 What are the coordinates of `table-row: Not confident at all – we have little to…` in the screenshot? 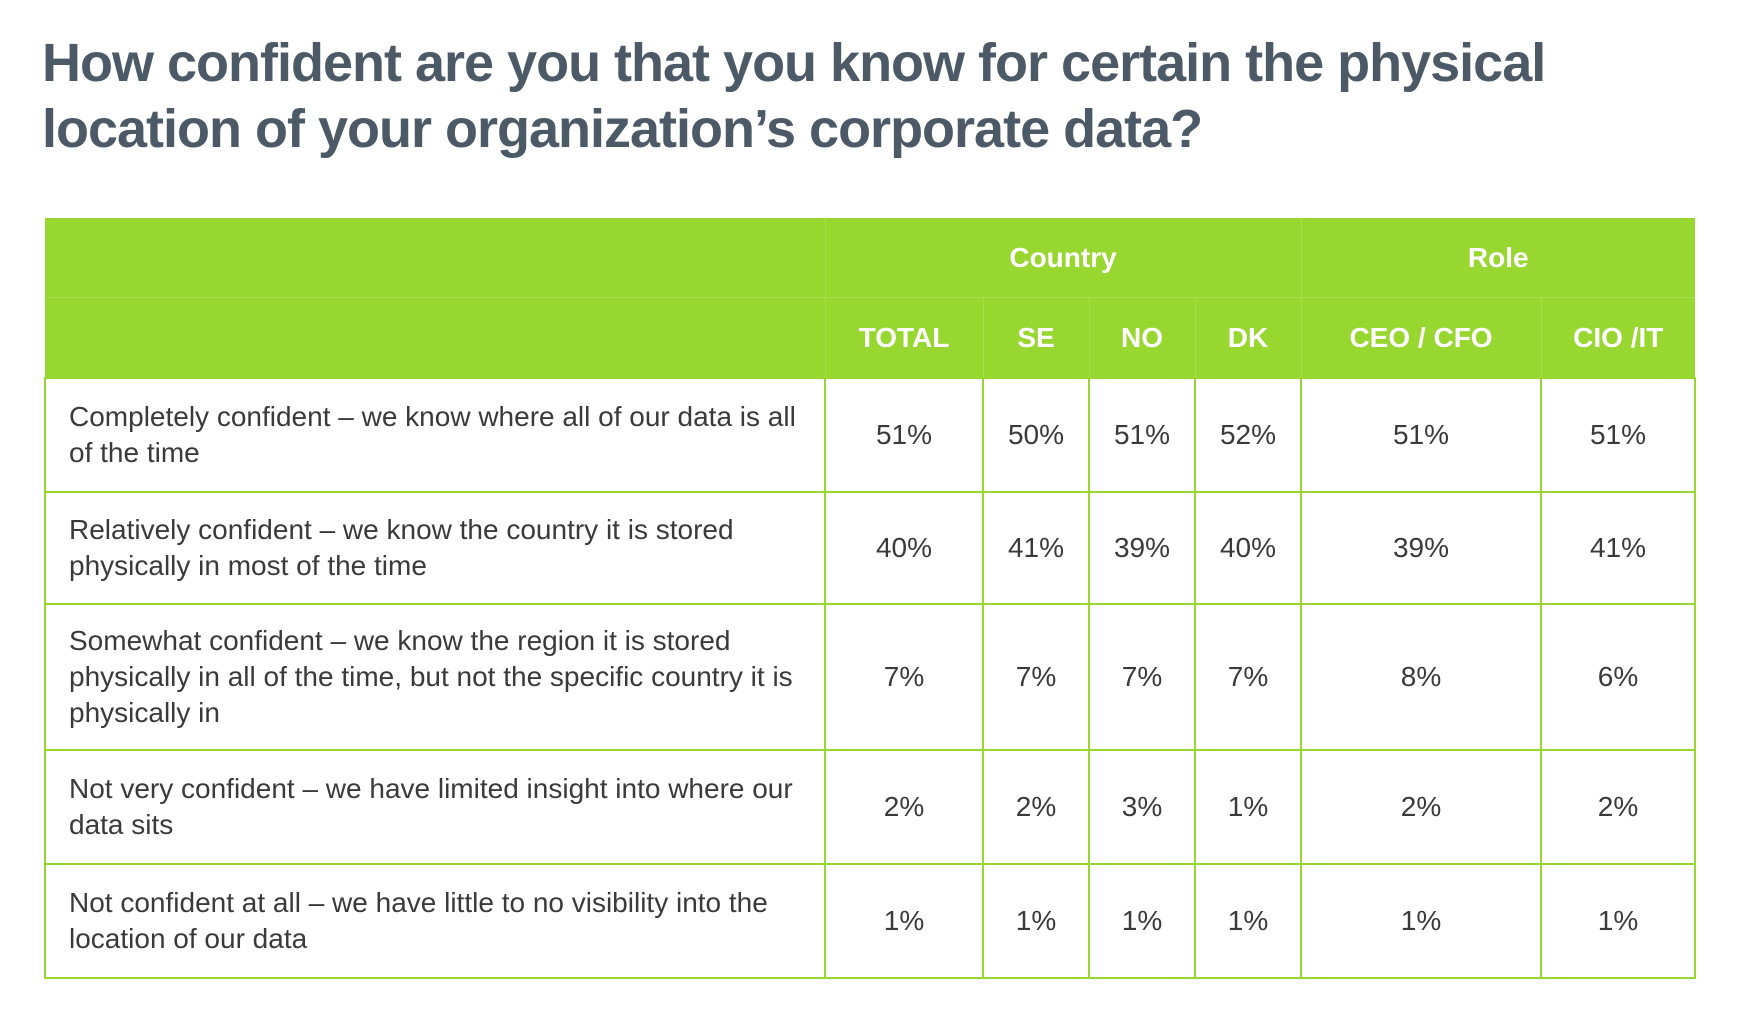 It's located at (870, 921).